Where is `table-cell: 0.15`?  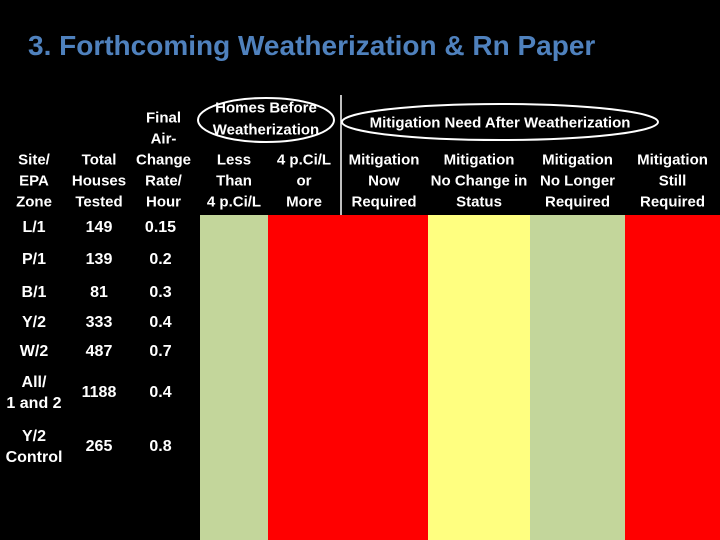 table-cell: 0.15 is located at coordinates (160, 227).